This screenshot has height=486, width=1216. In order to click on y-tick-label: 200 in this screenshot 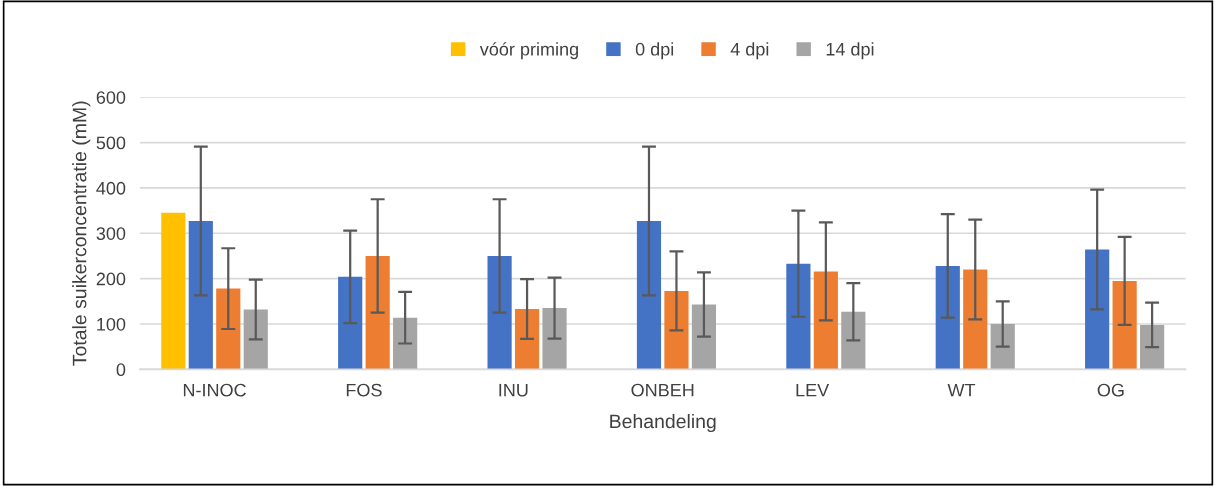, I will do `click(111, 279)`.